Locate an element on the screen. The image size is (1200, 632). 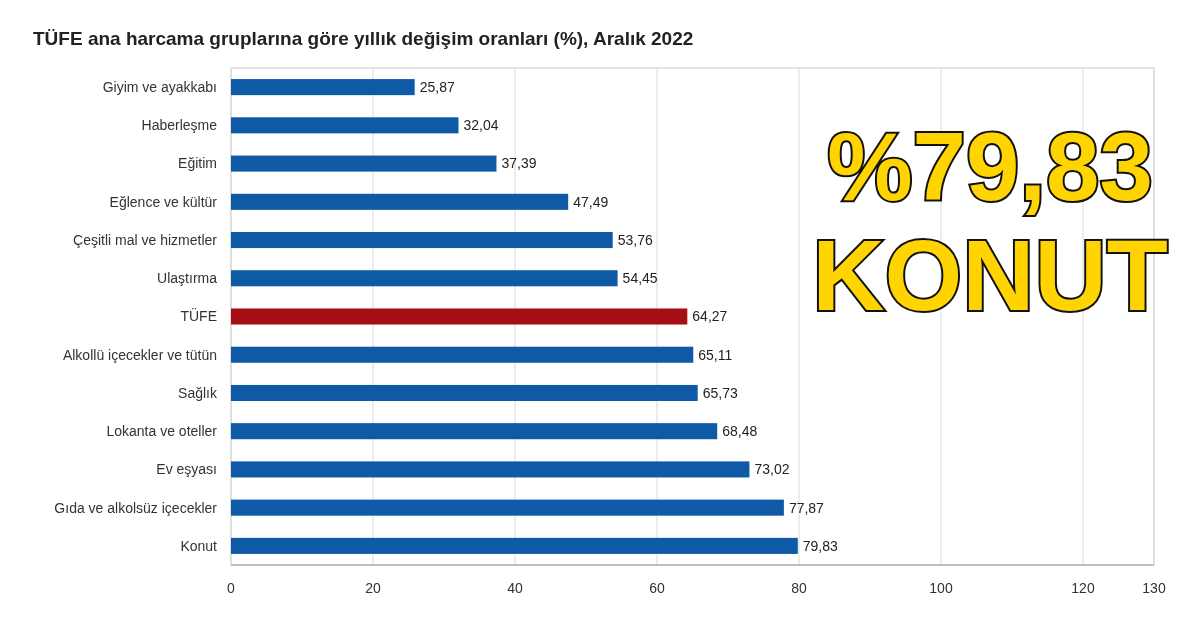
y-tick-label: Alkollü içecekler ve tütün is located at coordinates (139, 354).